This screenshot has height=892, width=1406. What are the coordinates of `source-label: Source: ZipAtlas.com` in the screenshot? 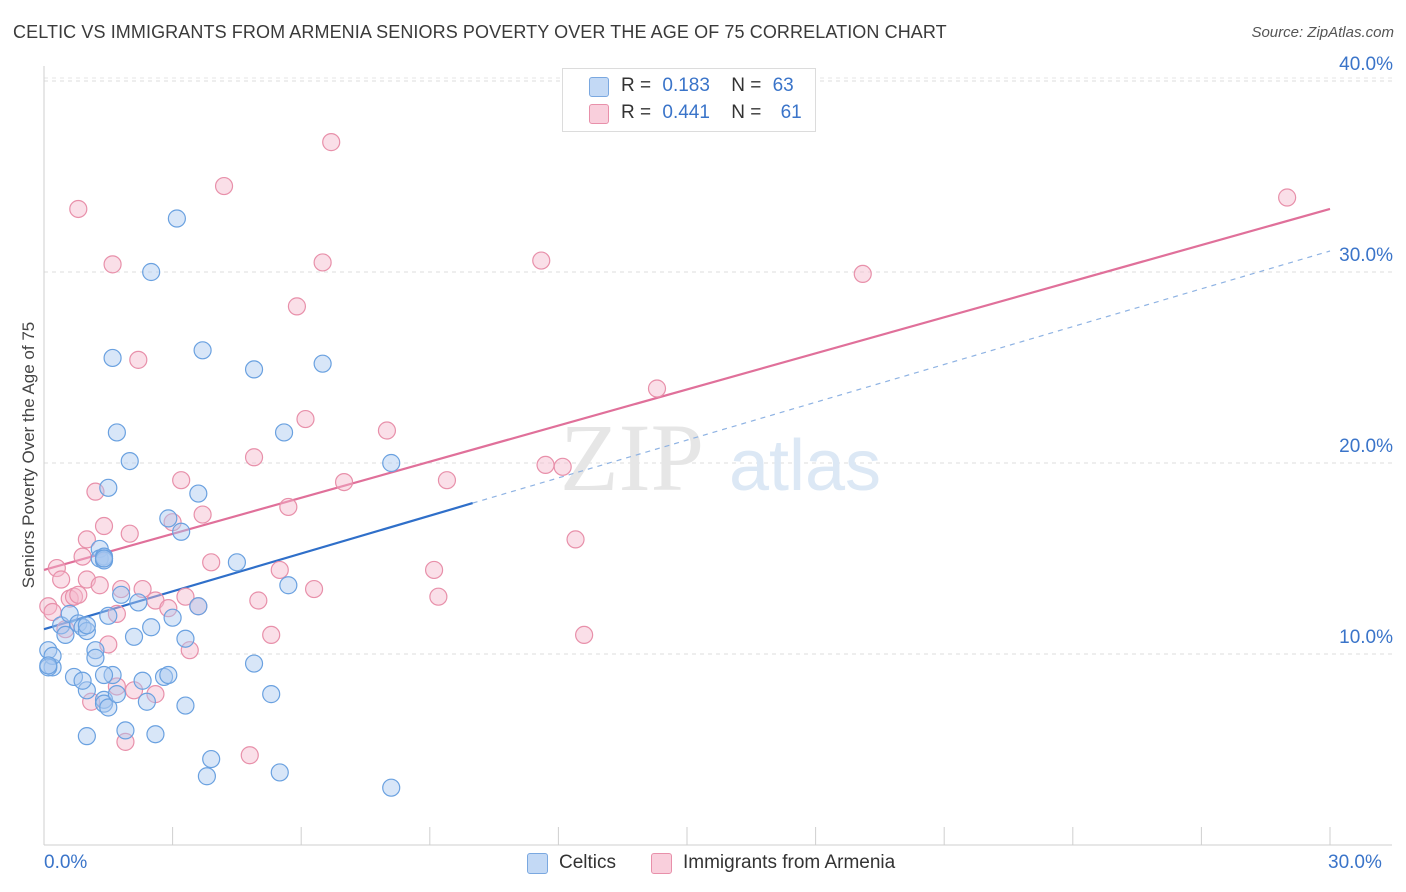 It's located at (1322, 32).